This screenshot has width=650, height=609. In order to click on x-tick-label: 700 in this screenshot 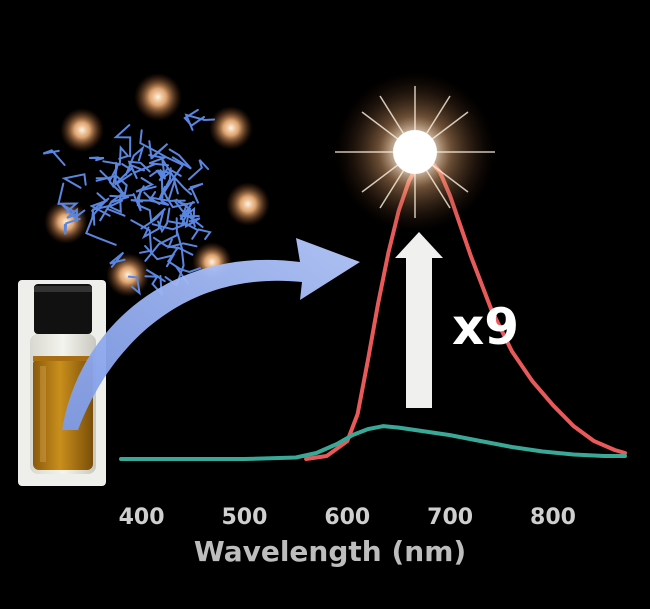, I will do `click(450, 517)`.